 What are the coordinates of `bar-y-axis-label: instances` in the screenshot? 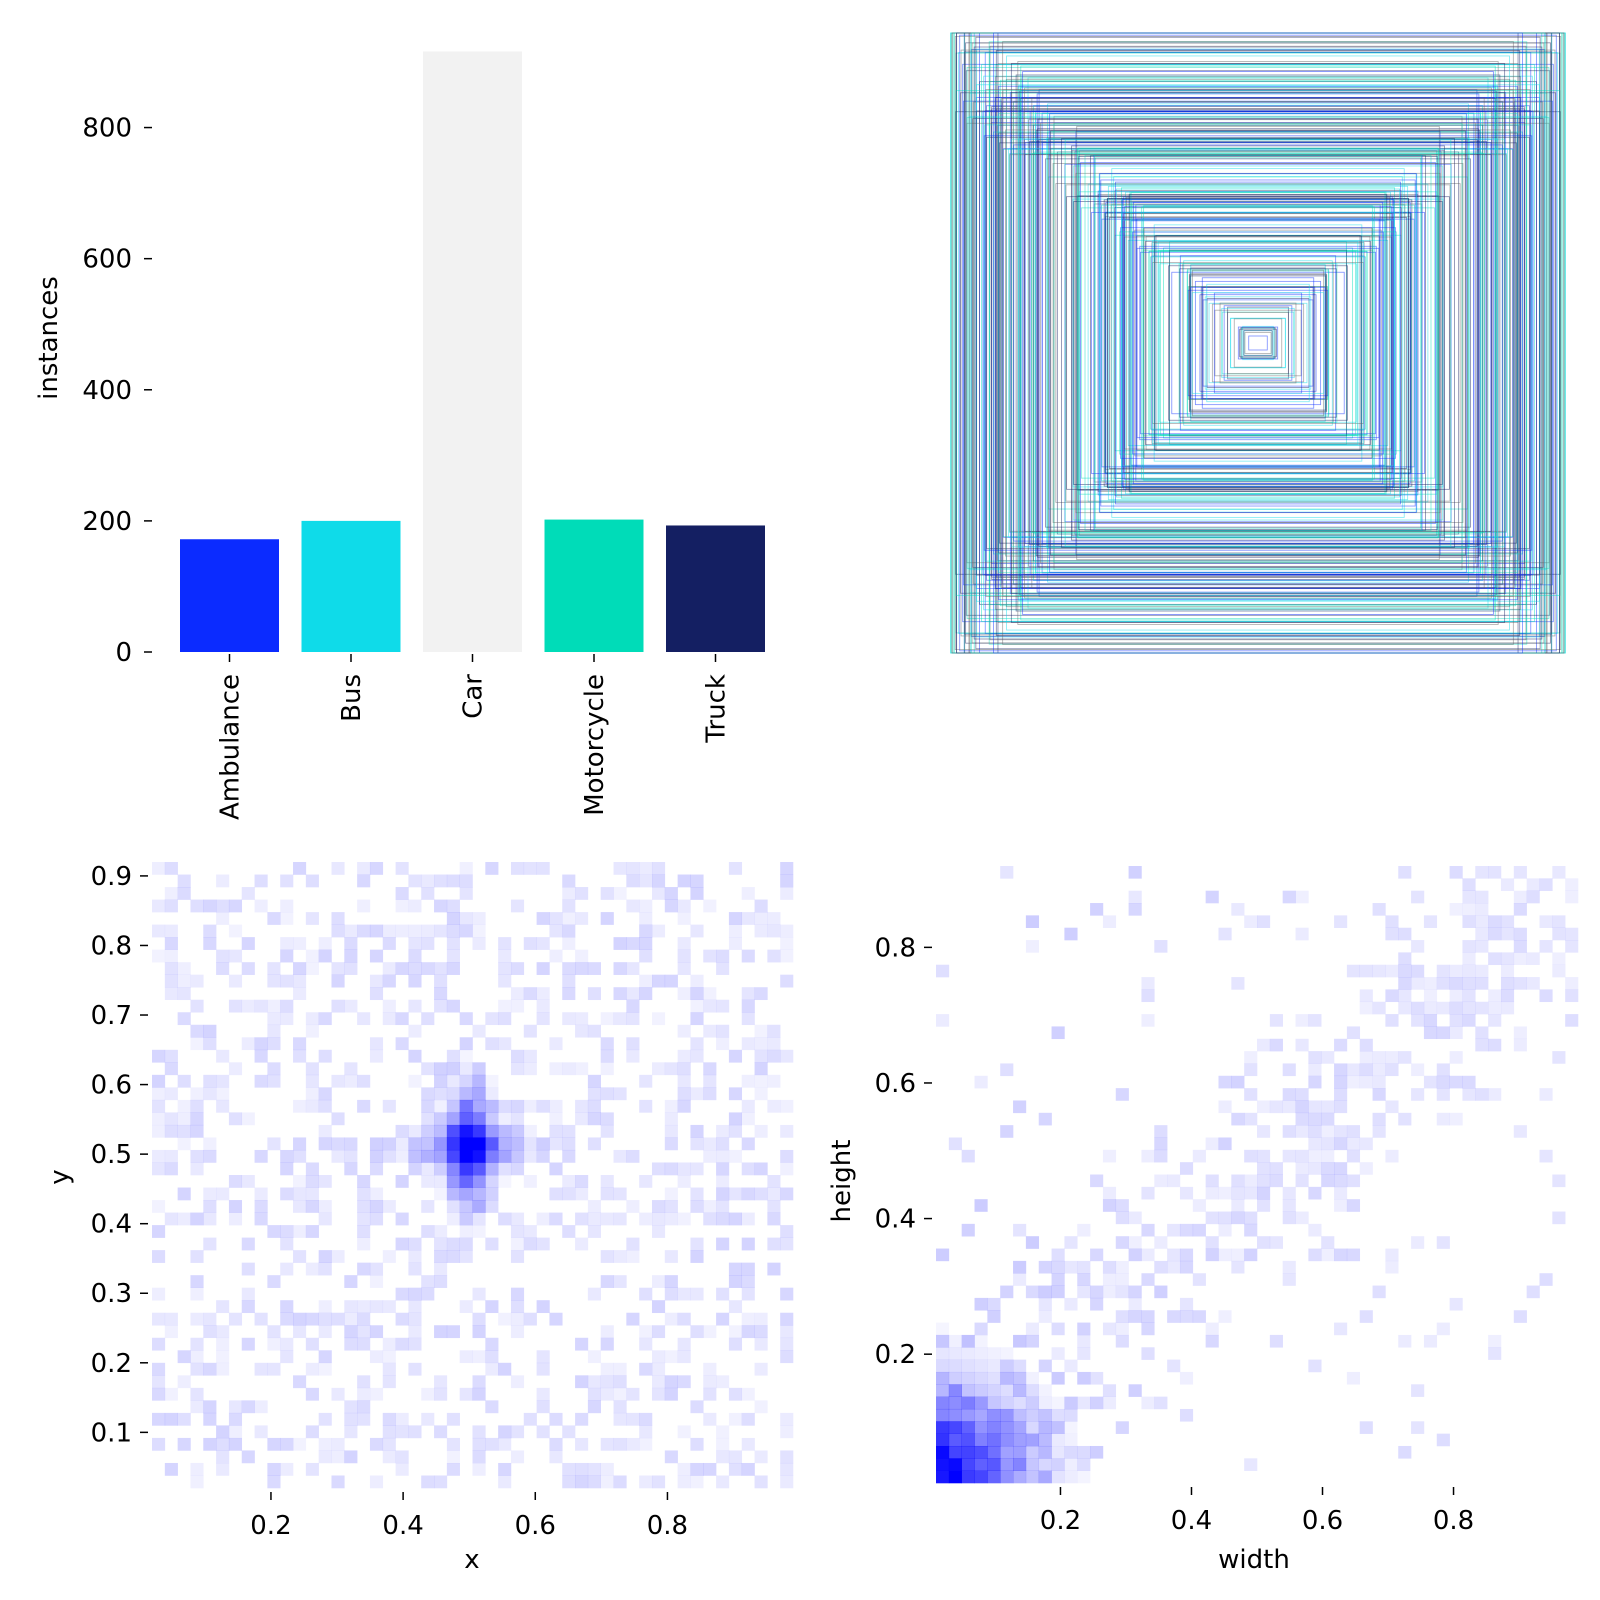 It's located at (49, 338).